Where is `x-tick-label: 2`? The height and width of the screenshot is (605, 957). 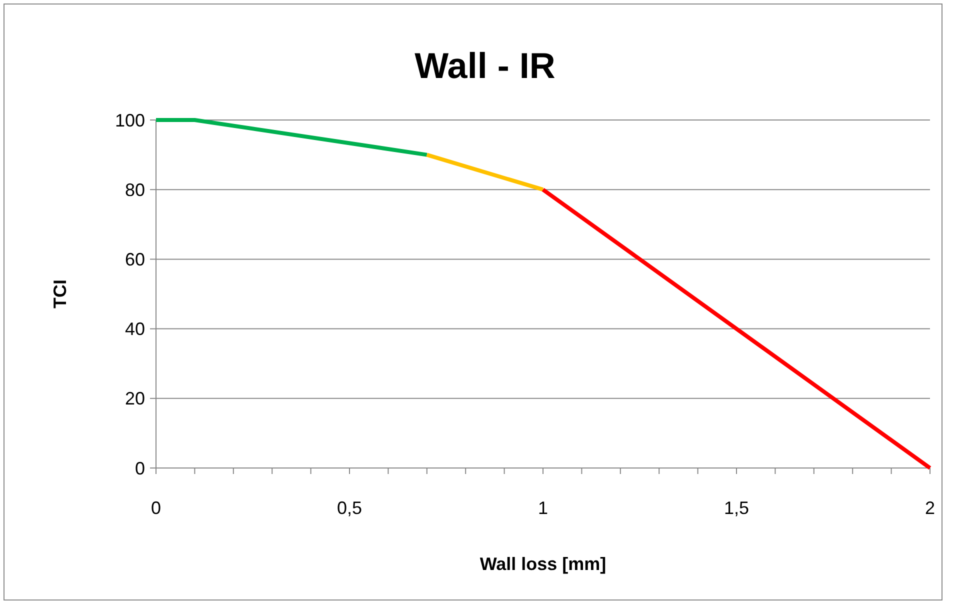 x-tick-label: 2 is located at coordinates (930, 508).